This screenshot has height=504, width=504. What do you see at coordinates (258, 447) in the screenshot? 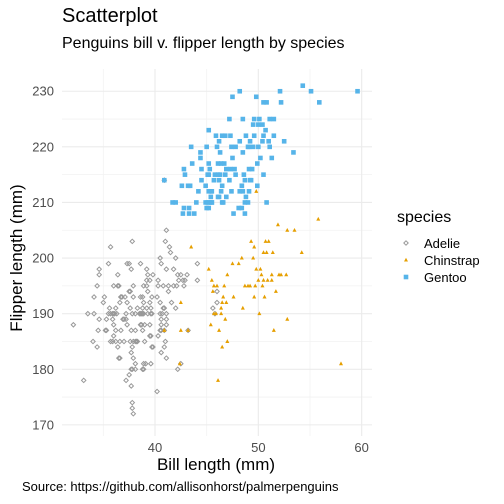
I see `x-tick-label: 50` at bounding box center [258, 447].